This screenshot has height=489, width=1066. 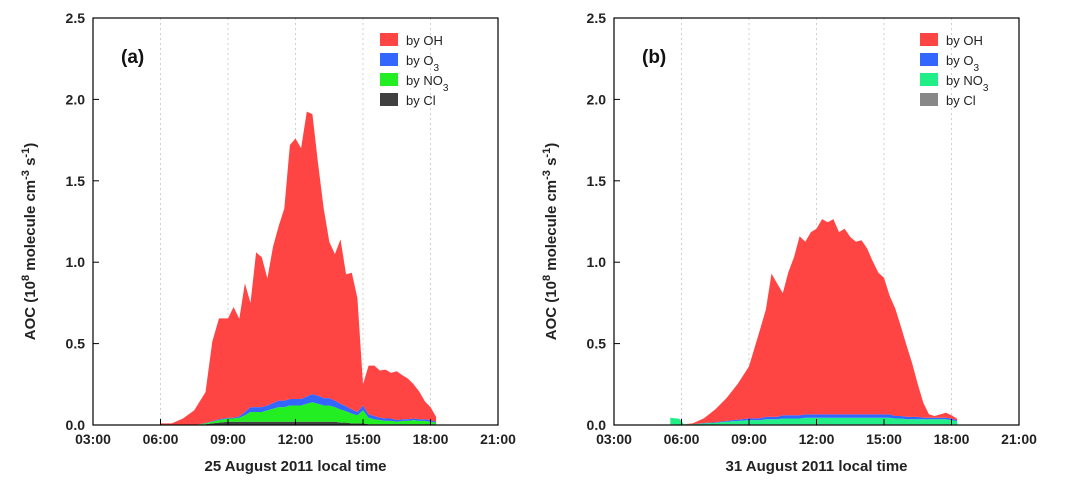 I want to click on y-tick-label-a: 1.5, so click(x=76, y=181).